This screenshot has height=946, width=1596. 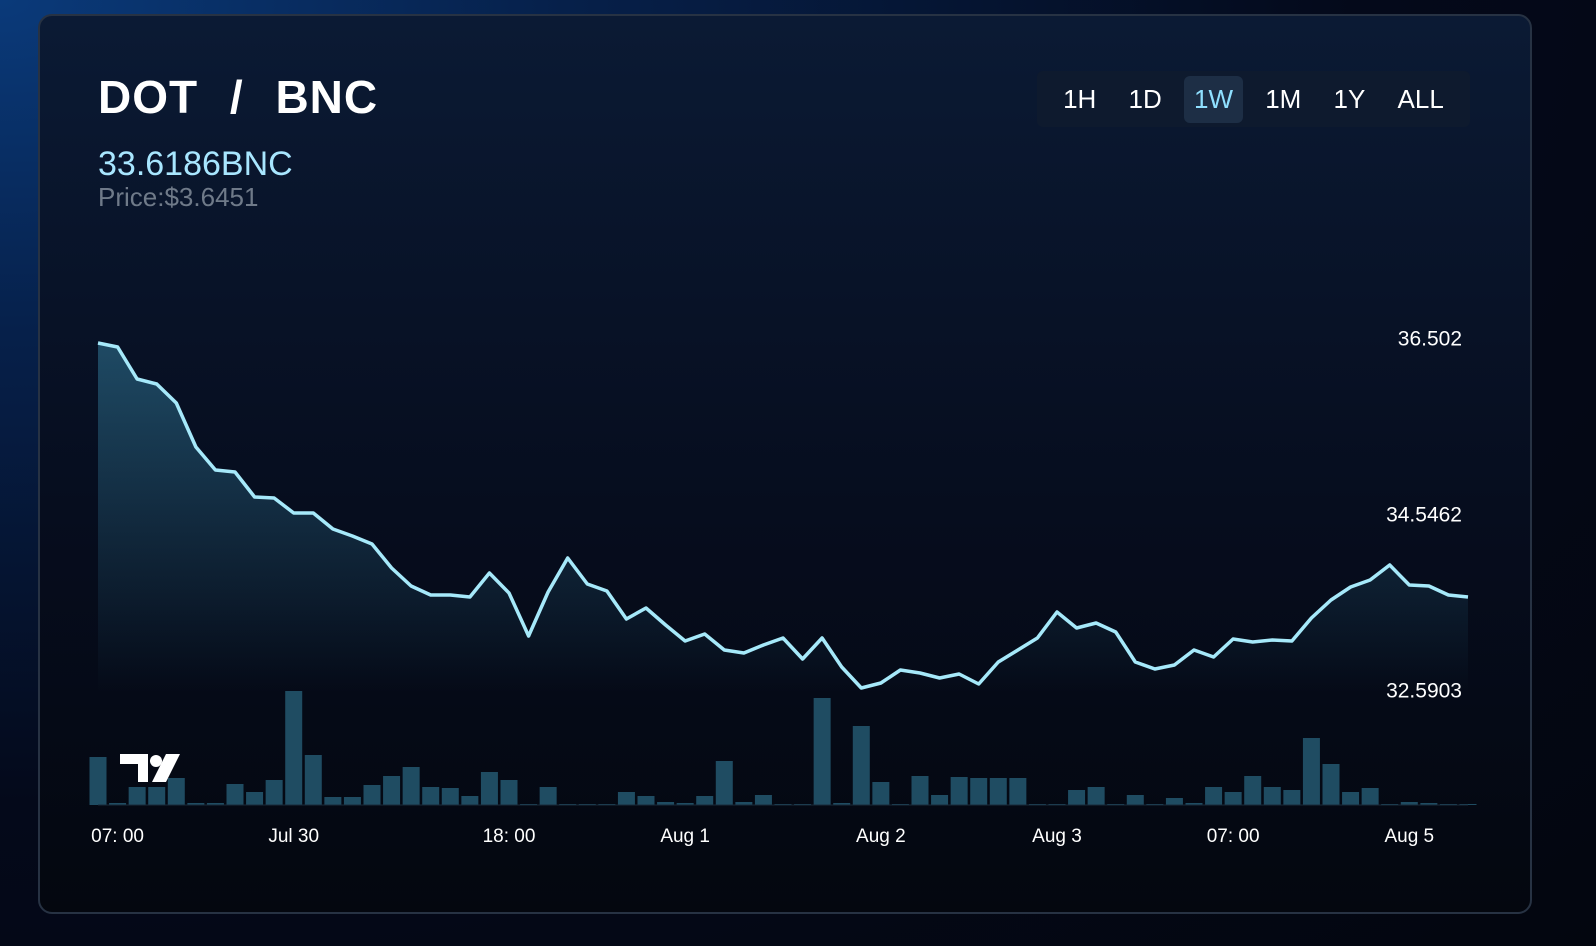 I want to click on x-tick-label: Aug 5, so click(x=1409, y=836).